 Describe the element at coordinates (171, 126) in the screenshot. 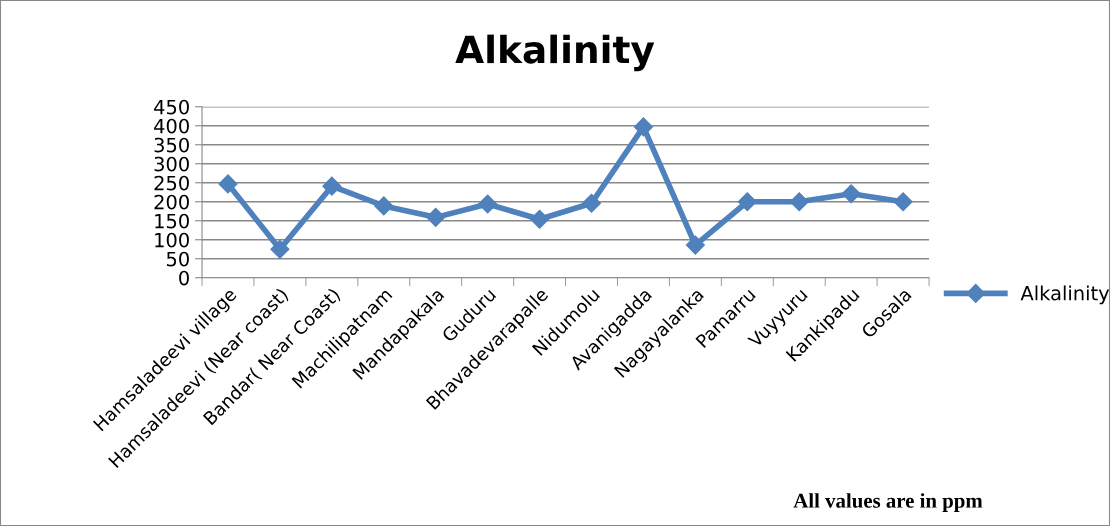

I see `y-tick-label: 400` at that location.